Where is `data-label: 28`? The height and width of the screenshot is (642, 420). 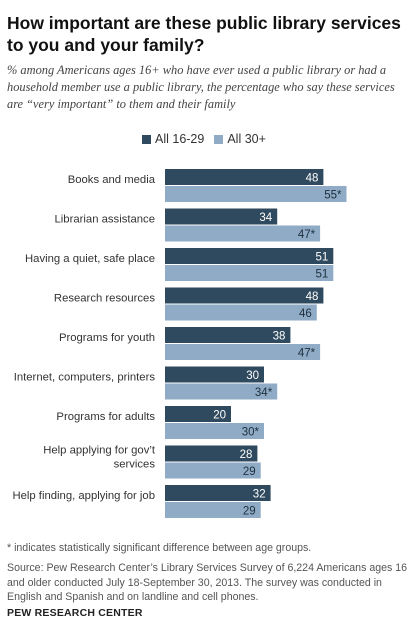
data-label: 28 is located at coordinates (246, 455).